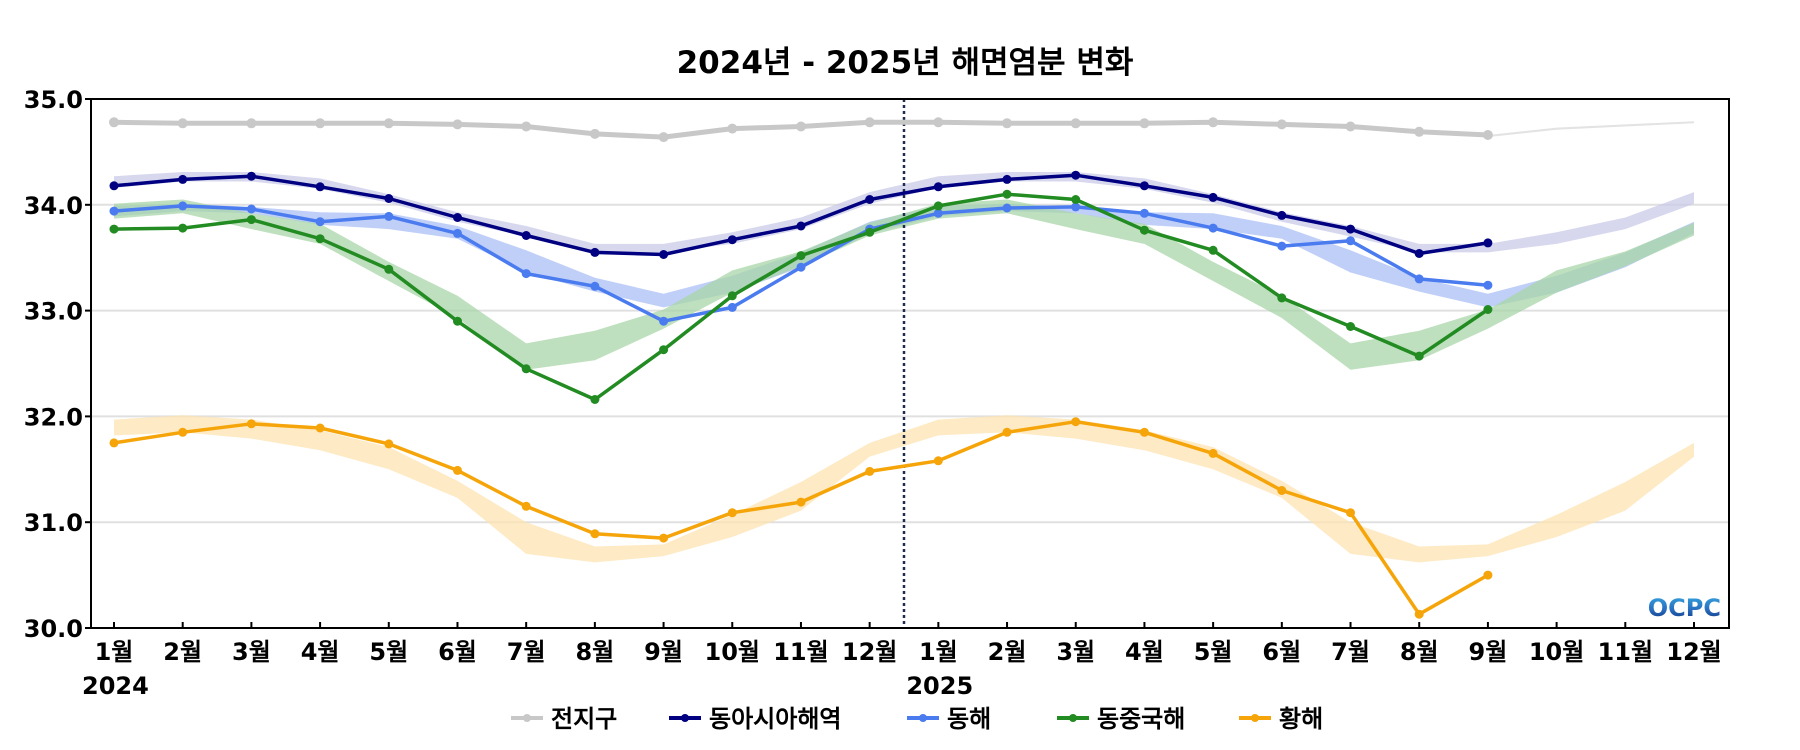 Image resolution: width=1800 pixels, height=750 pixels. Describe the element at coordinates (775, 719) in the screenshot. I see `legend-label: 동아시아해역` at that location.